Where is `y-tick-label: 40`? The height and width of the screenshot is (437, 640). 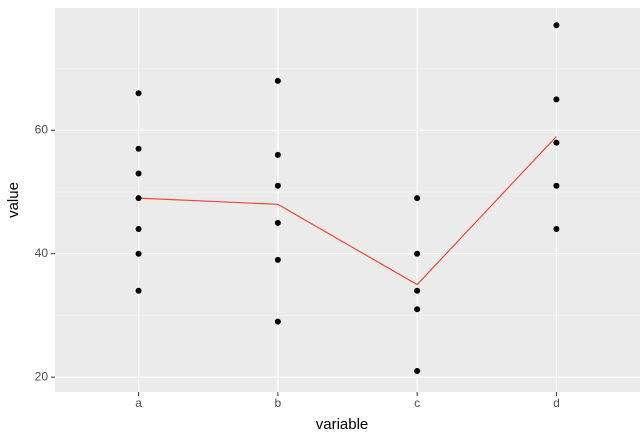
y-tick-label: 40 is located at coordinates (42, 253).